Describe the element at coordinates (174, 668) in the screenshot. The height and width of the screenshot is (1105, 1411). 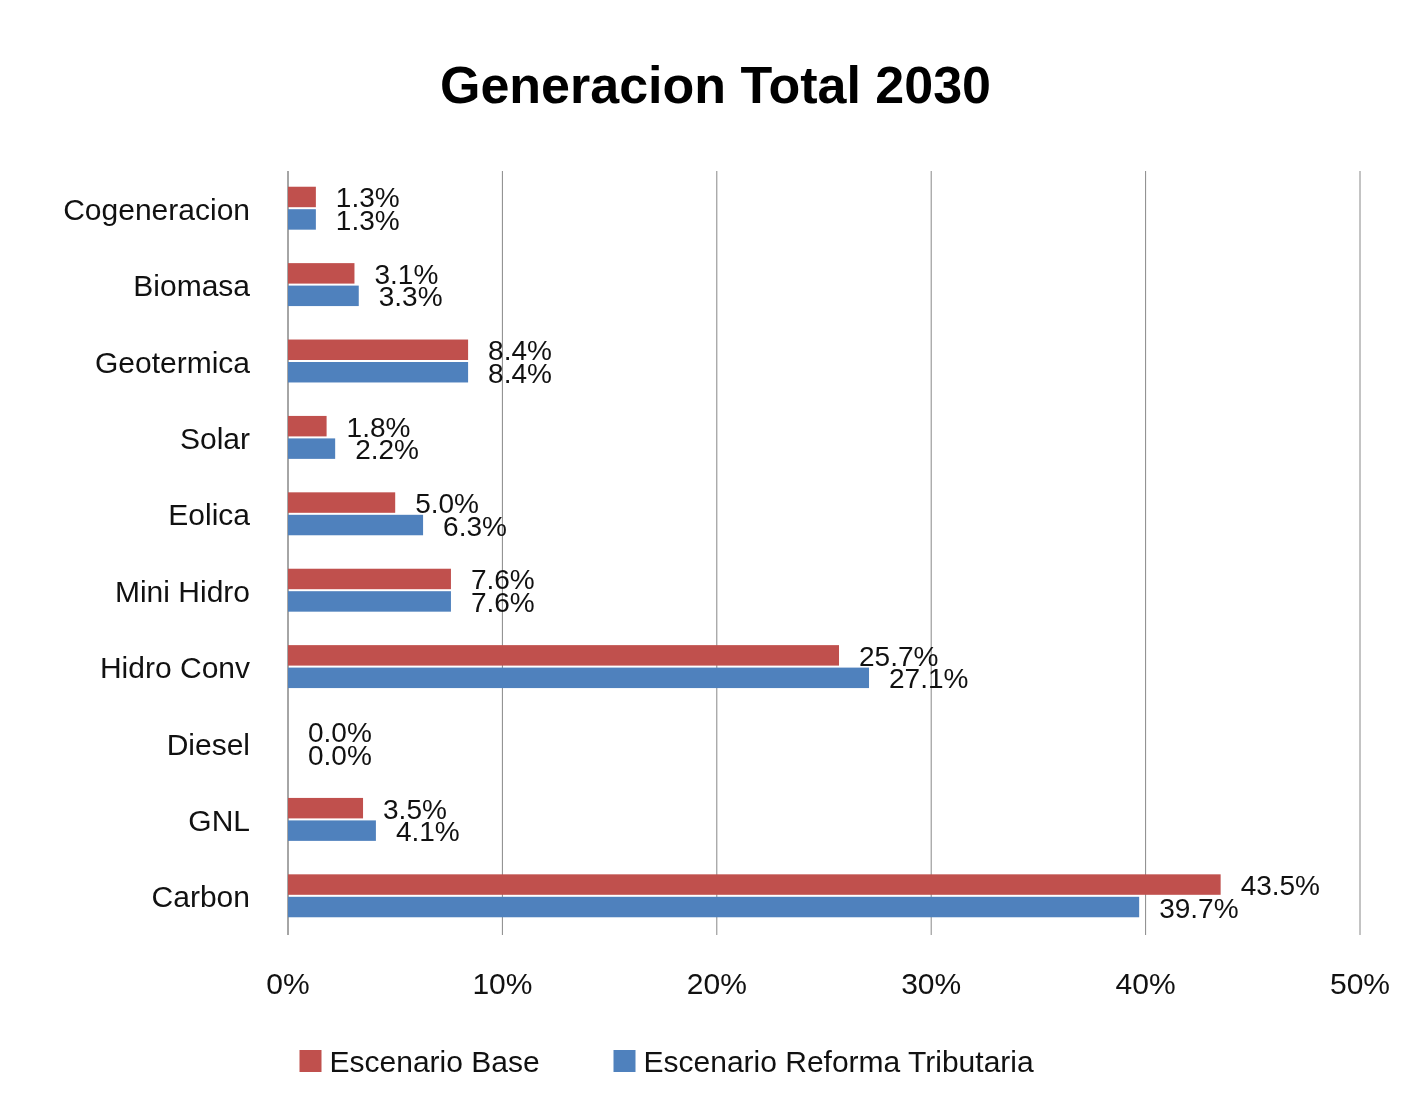
I see `y-tick-label: Hidro Conv` at that location.